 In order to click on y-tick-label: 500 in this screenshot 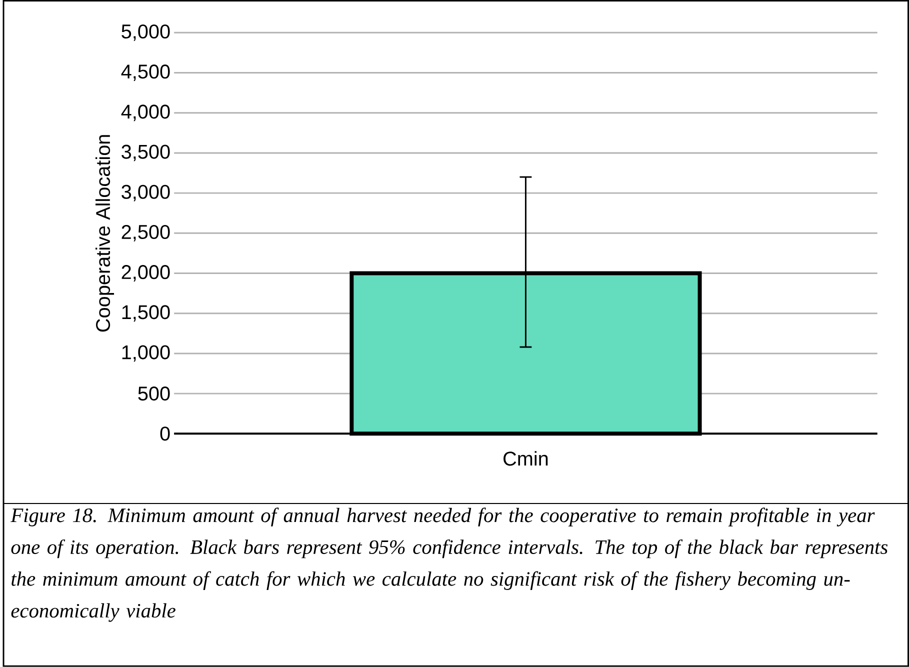, I will do `click(154, 393)`.